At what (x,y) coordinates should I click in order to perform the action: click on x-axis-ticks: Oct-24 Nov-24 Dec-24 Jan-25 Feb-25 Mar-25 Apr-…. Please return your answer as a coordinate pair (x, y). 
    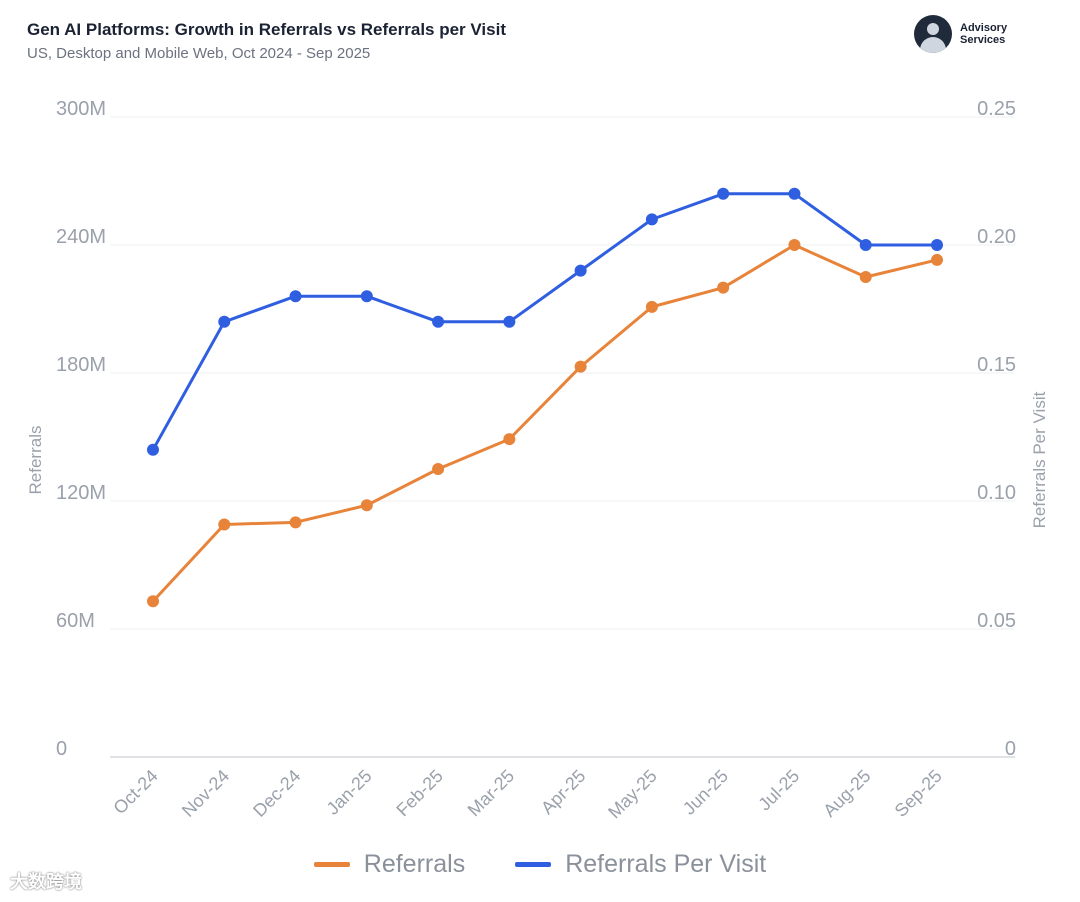
    Looking at the image, I should click on (527, 794).